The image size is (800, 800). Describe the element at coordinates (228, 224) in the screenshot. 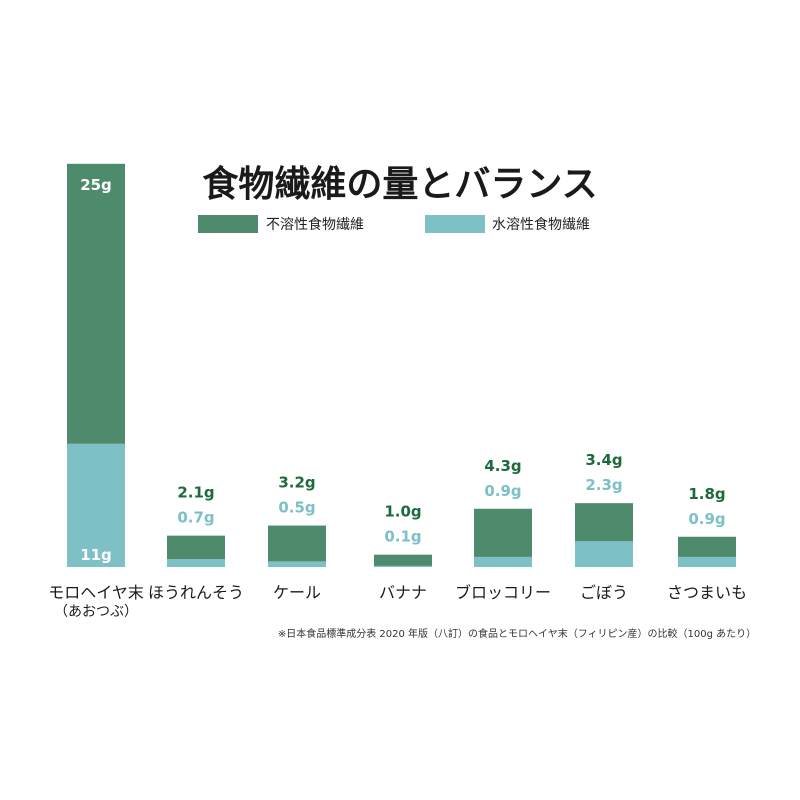

I see `legend-swatch-insoluble` at that location.